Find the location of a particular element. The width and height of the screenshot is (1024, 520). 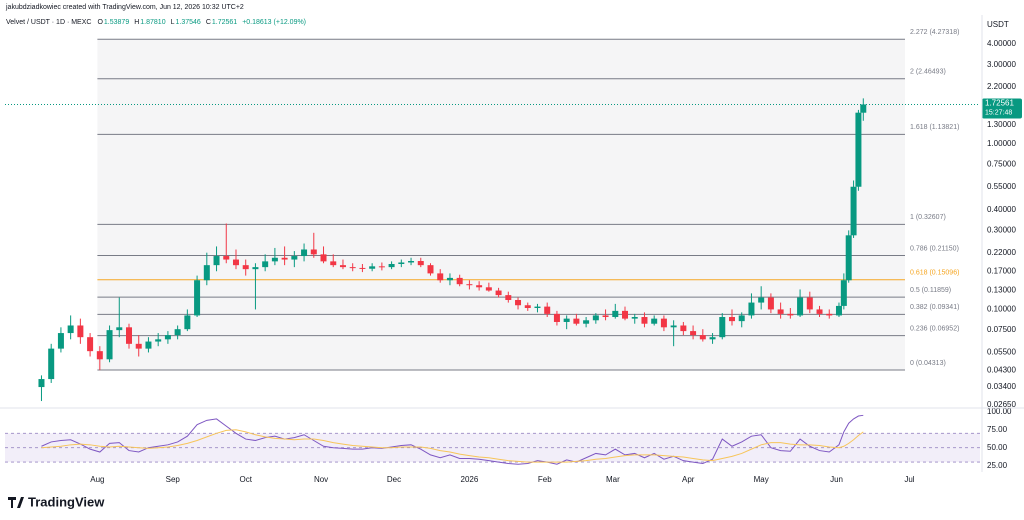

y-tick-label: 0.40000 is located at coordinates (1001, 209).